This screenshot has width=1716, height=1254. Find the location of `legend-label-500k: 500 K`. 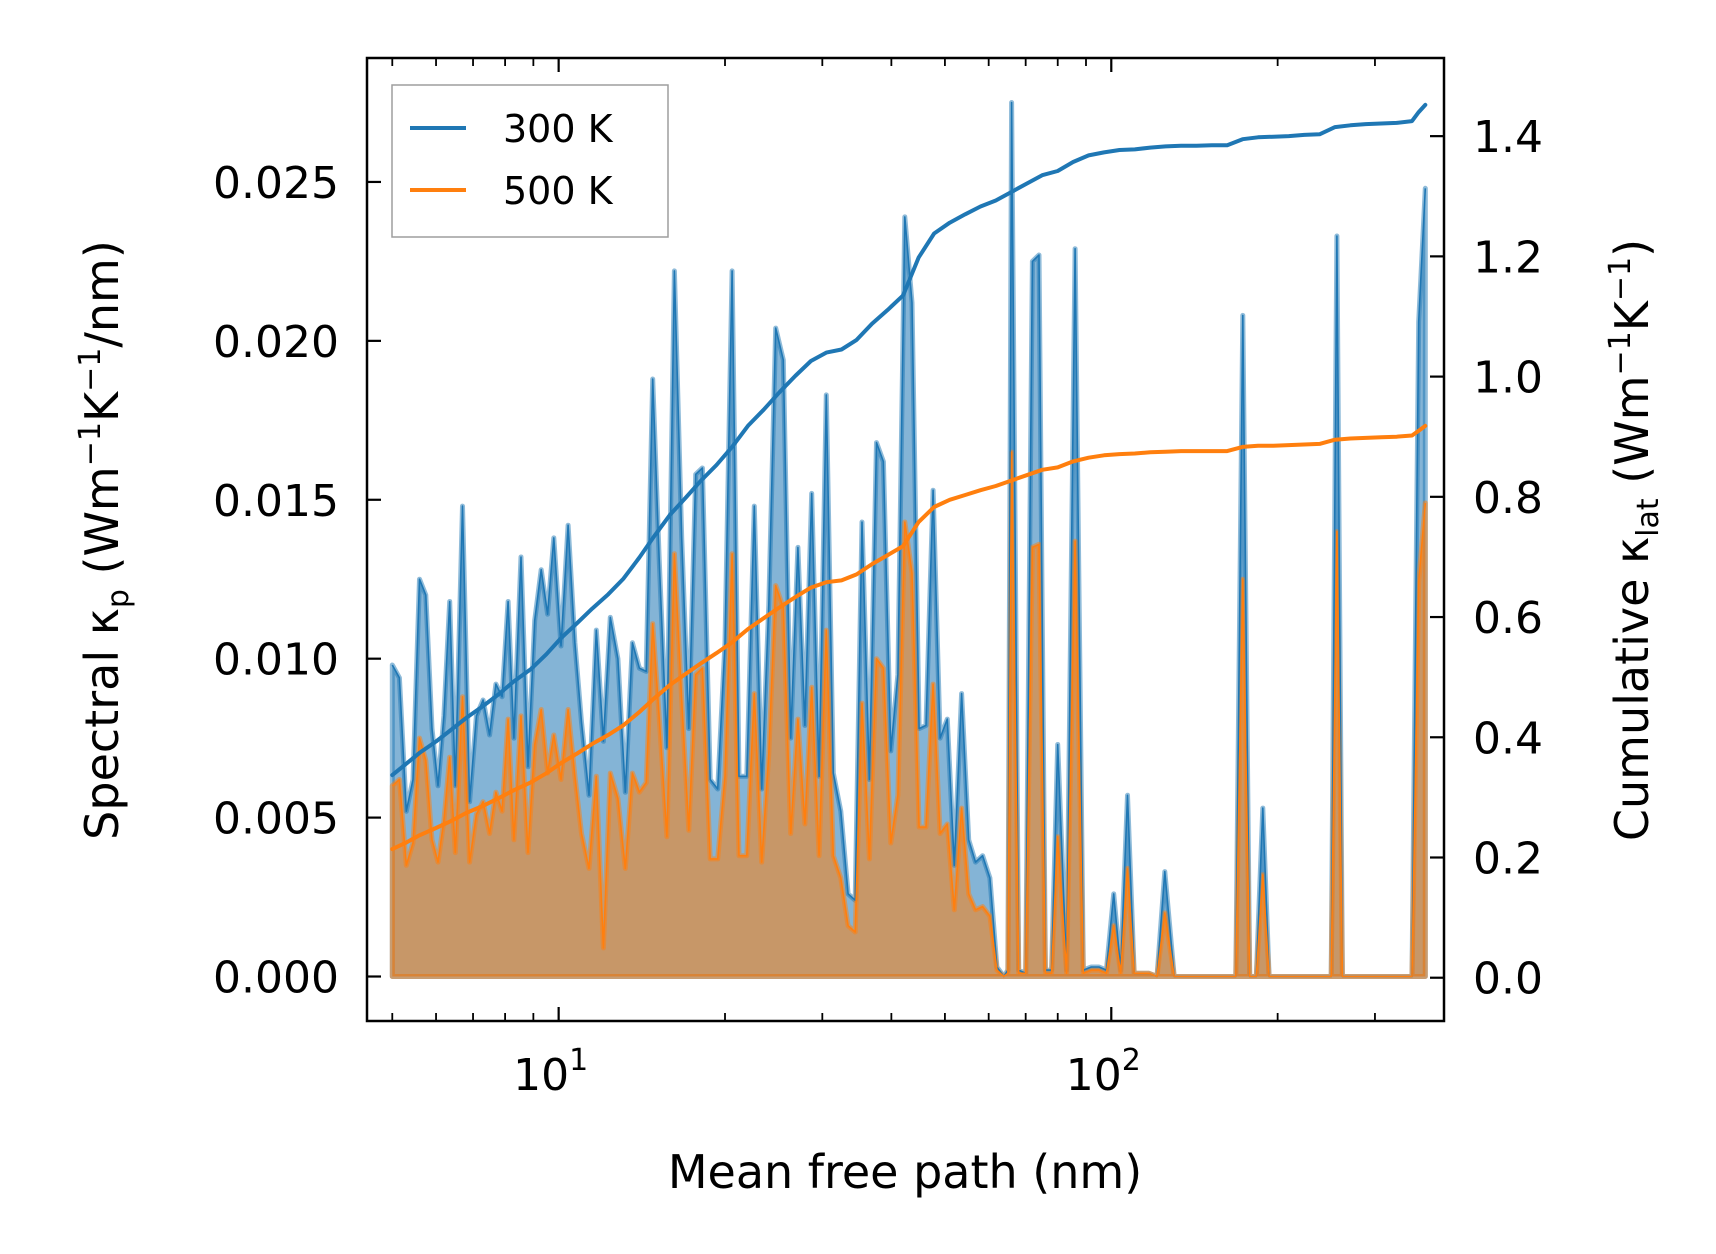

legend-label-500k: 500 K is located at coordinates (558, 191).